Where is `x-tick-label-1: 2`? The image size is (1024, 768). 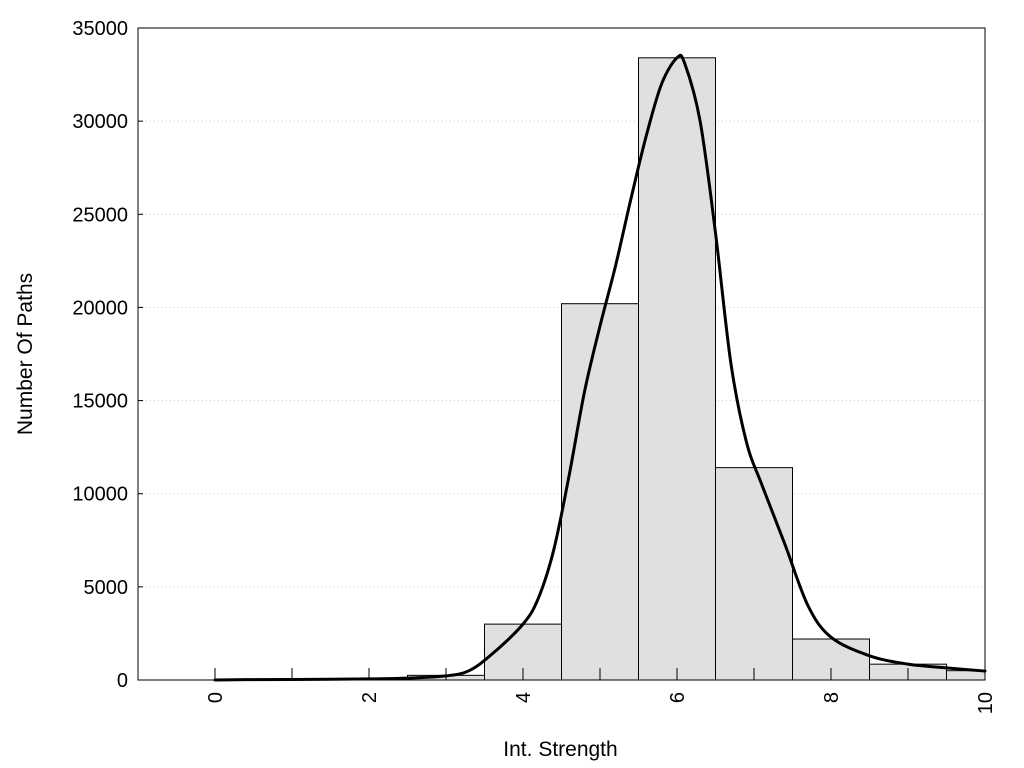
x-tick-label-1: 2 is located at coordinates (370, 697).